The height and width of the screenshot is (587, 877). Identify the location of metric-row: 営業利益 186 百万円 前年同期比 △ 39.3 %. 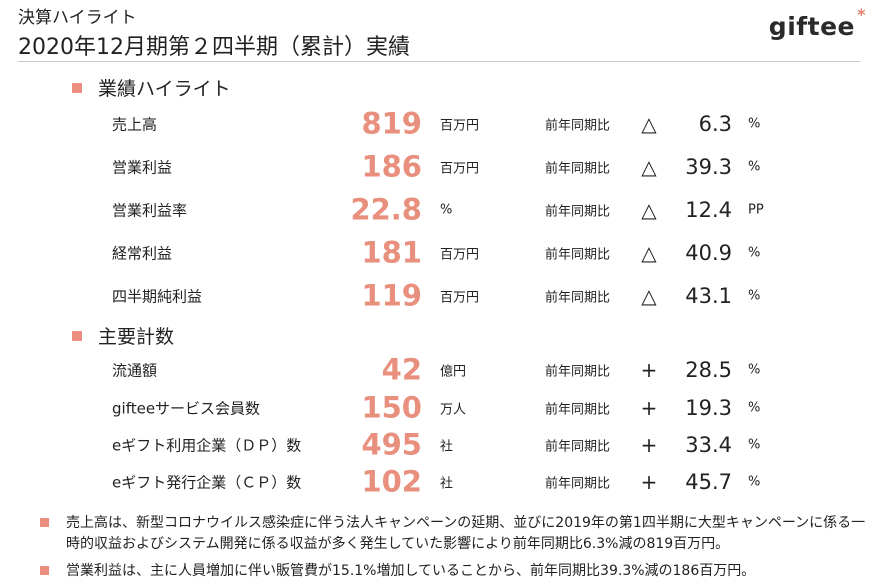
(438, 167).